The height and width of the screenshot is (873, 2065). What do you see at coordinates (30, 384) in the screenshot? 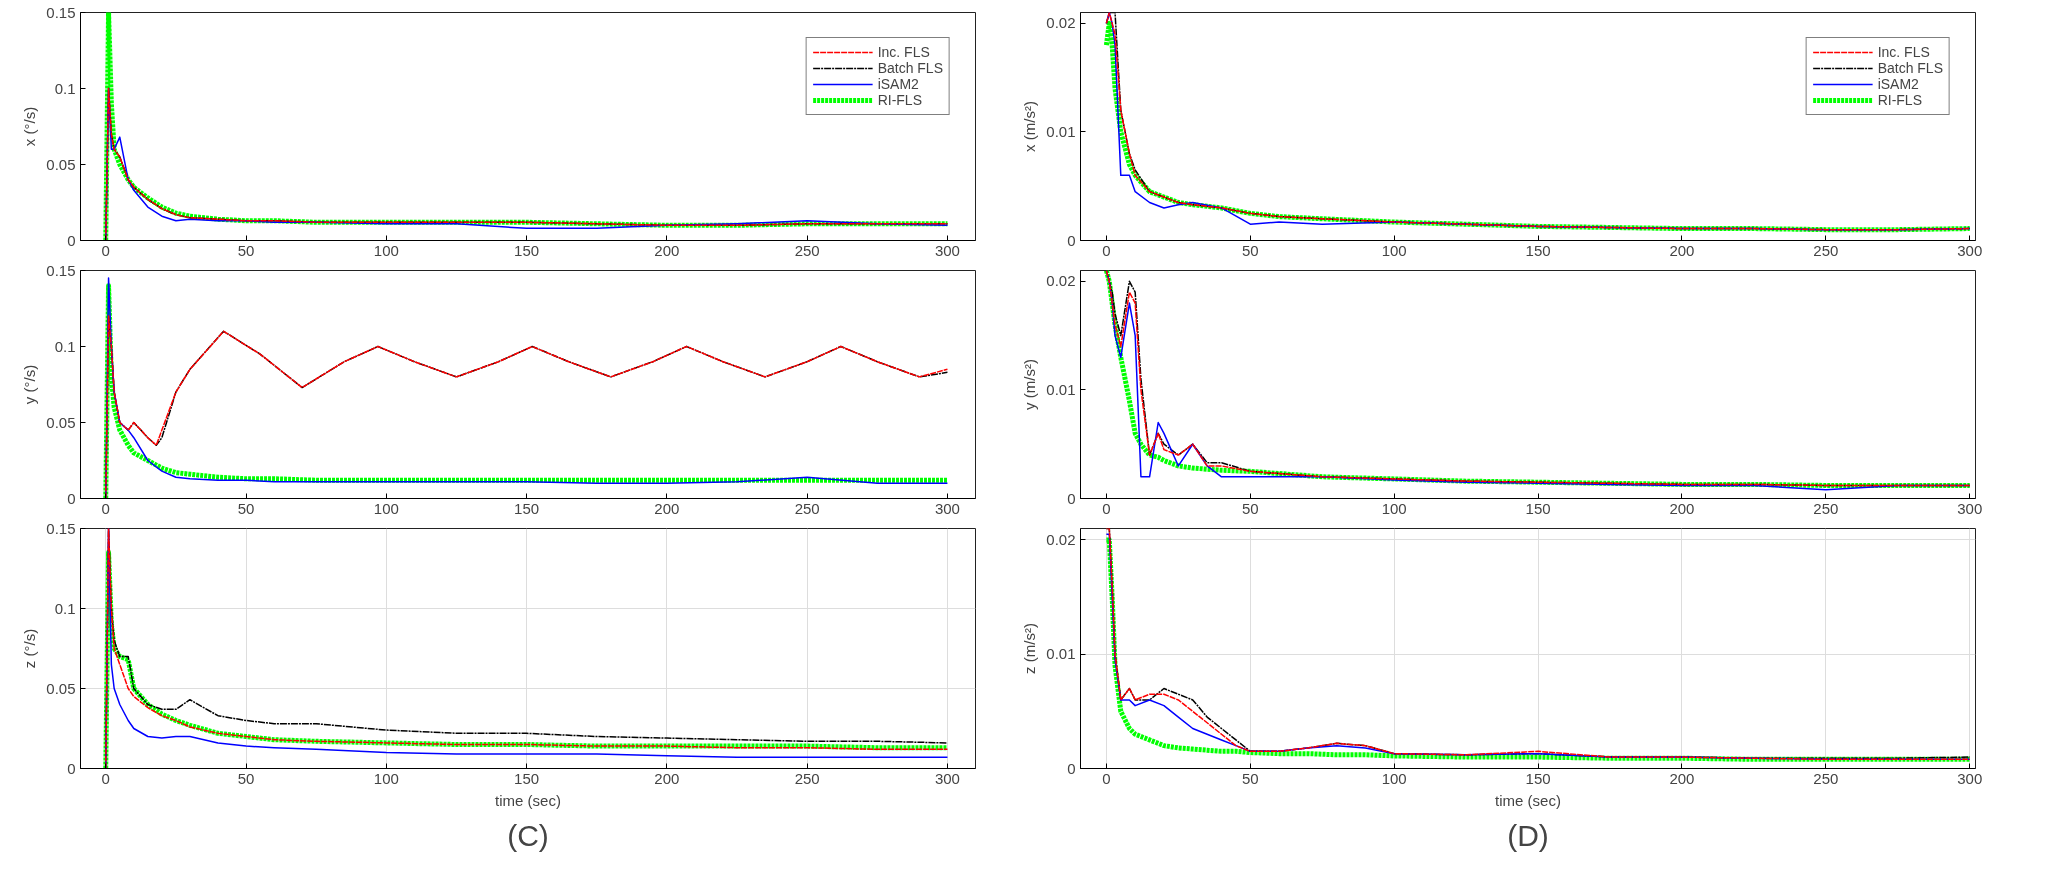
I see `y-axis-title: y (°/s)` at bounding box center [30, 384].